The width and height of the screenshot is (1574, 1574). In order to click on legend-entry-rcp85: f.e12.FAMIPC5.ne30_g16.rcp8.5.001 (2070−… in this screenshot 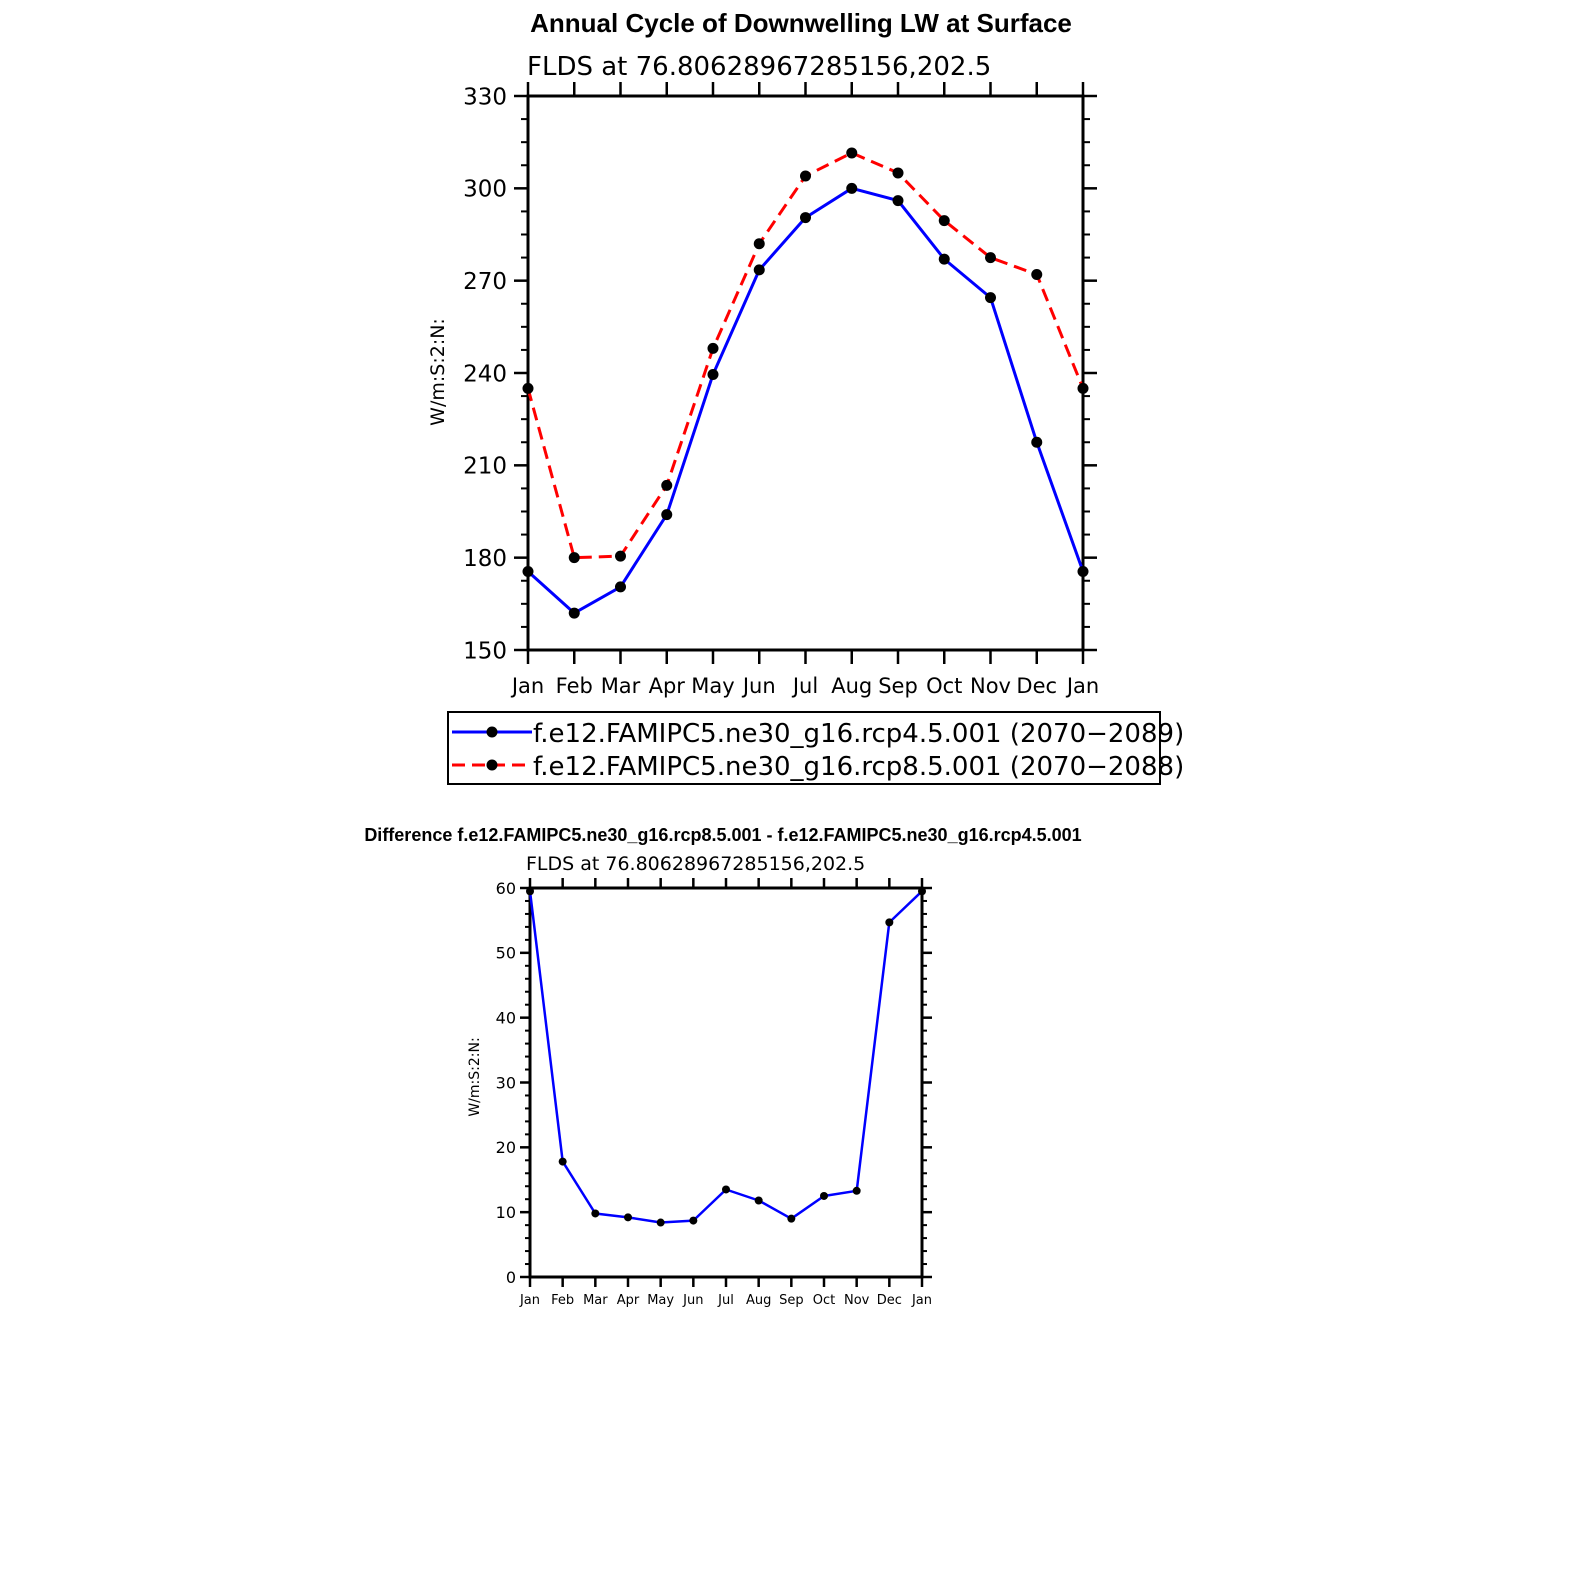, I will do `click(818, 767)`.